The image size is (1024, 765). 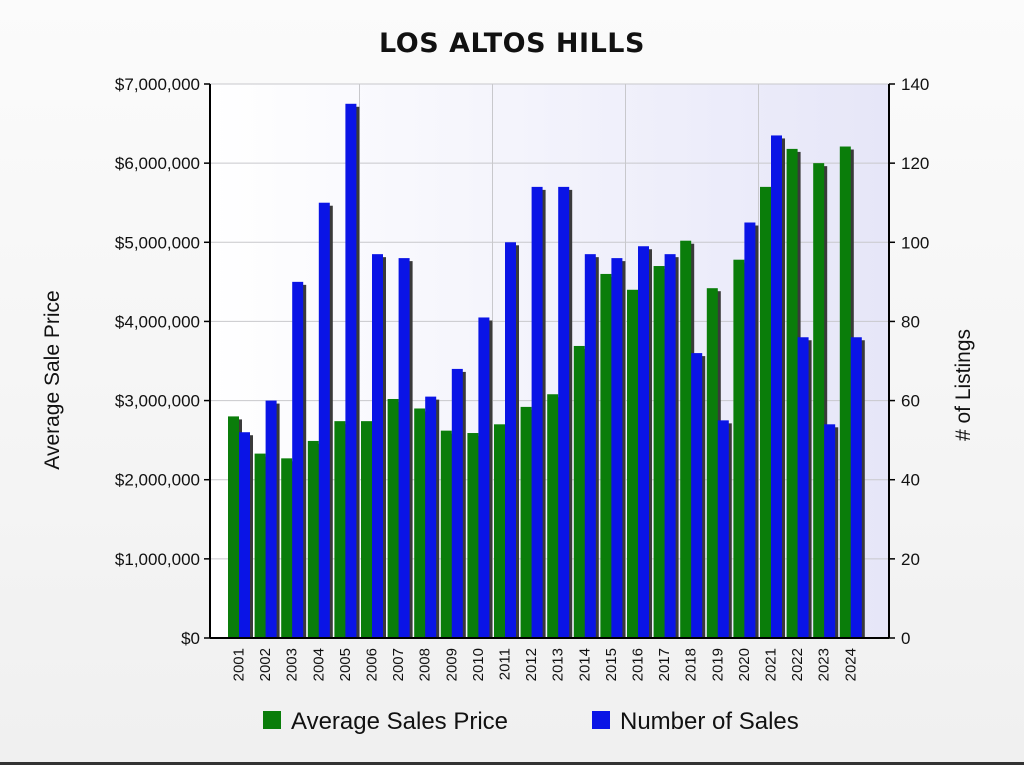 I want to click on x-tick-label: 2001, so click(x=239, y=664).